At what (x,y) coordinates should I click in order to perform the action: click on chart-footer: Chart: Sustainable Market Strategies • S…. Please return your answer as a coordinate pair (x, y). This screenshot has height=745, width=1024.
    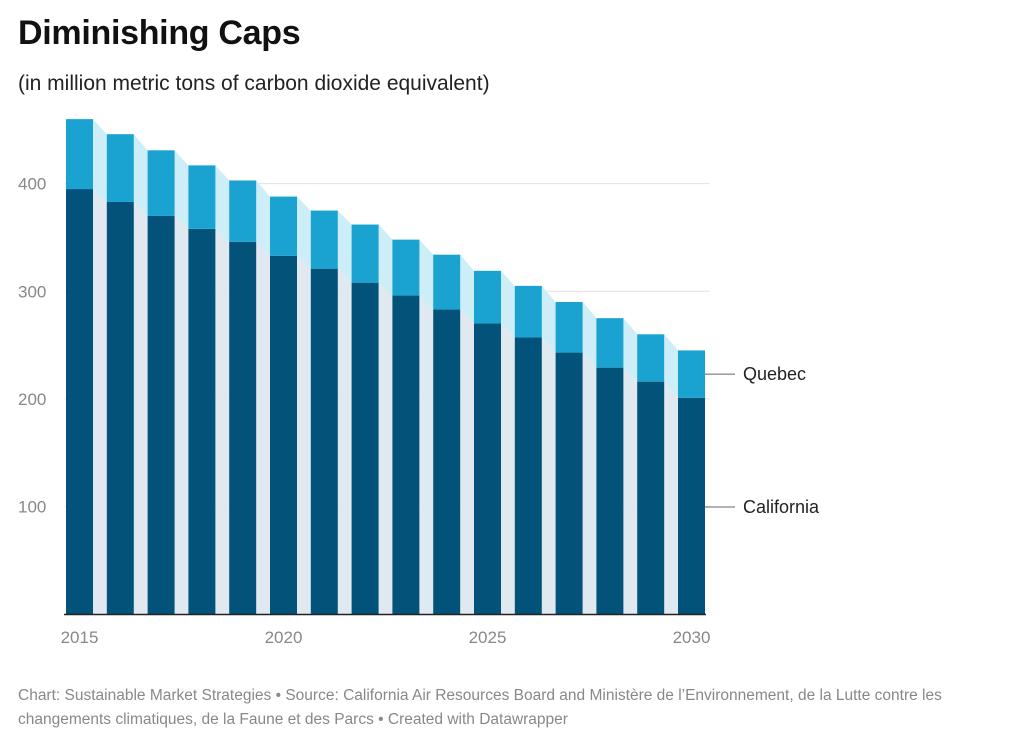
    Looking at the image, I should click on (513, 708).